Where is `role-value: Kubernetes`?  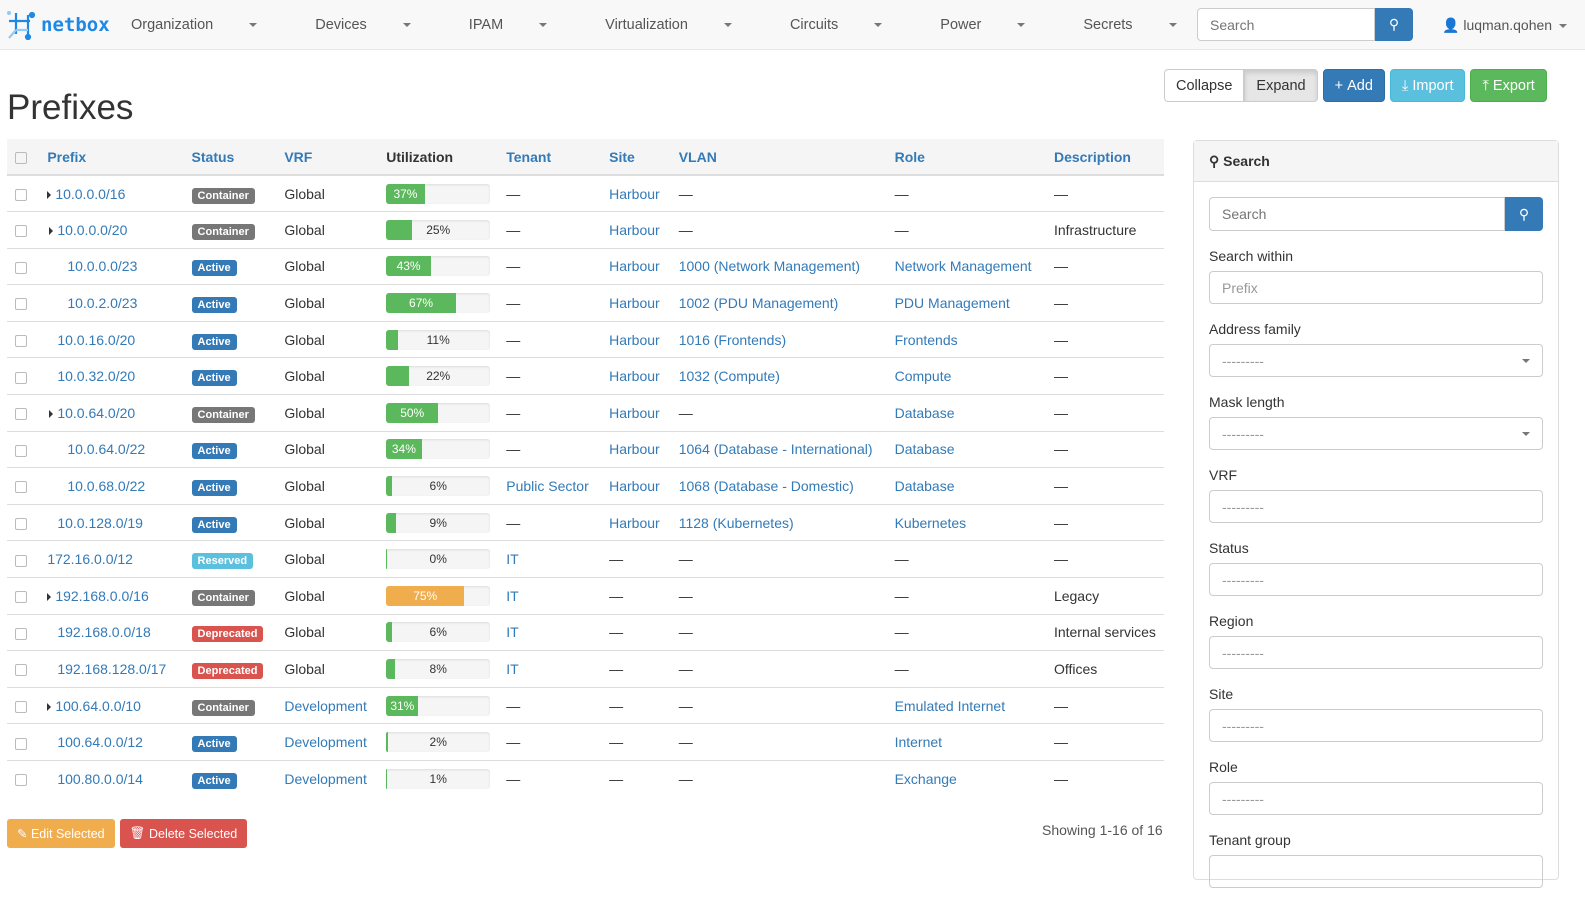
role-value: Kubernetes is located at coordinates (930, 522).